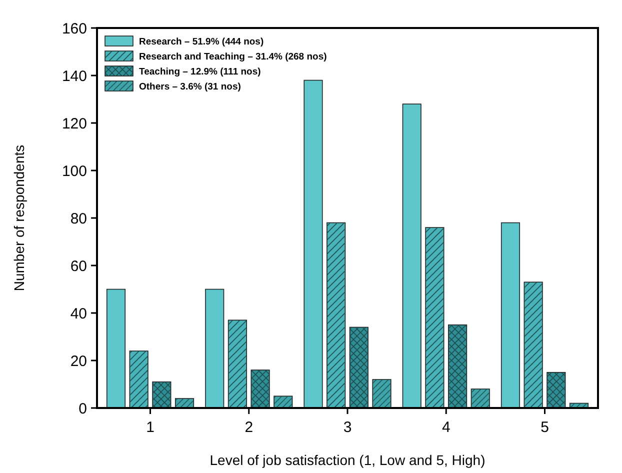 The height and width of the screenshot is (473, 622). I want to click on y-tick-label: 80, so click(78, 219).